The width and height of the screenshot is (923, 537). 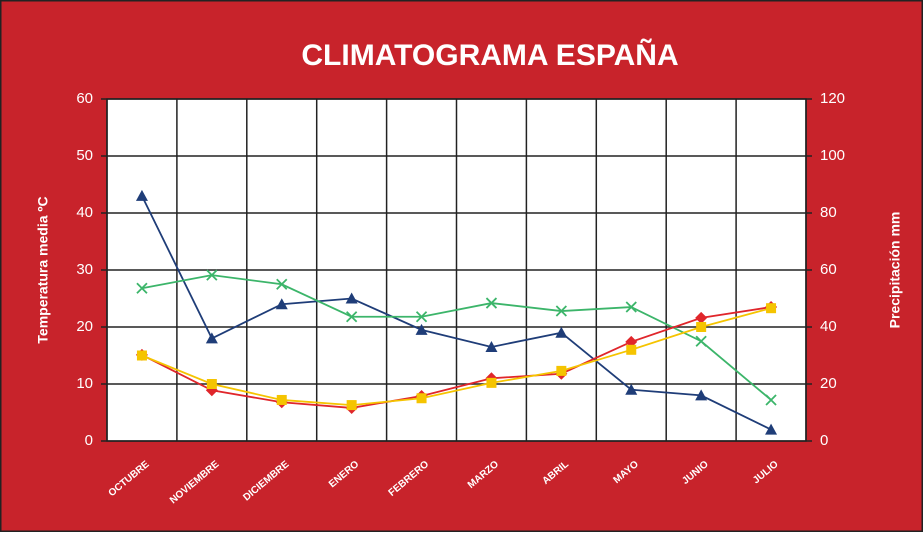 What do you see at coordinates (43, 269) in the screenshot?
I see `y-axis-label: Temperatura media ºC` at bounding box center [43, 269].